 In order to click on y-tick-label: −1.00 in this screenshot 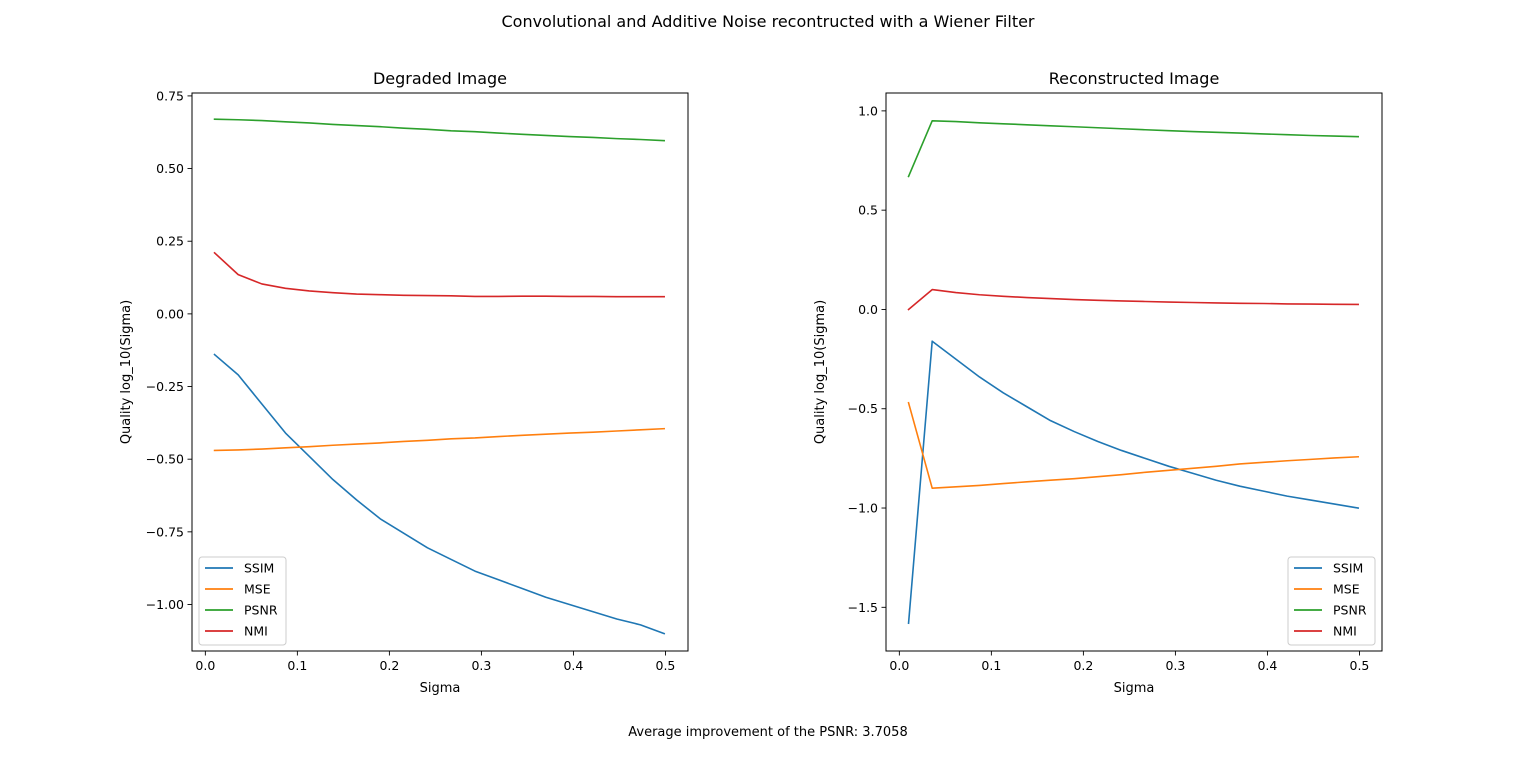, I will do `click(165, 604)`.